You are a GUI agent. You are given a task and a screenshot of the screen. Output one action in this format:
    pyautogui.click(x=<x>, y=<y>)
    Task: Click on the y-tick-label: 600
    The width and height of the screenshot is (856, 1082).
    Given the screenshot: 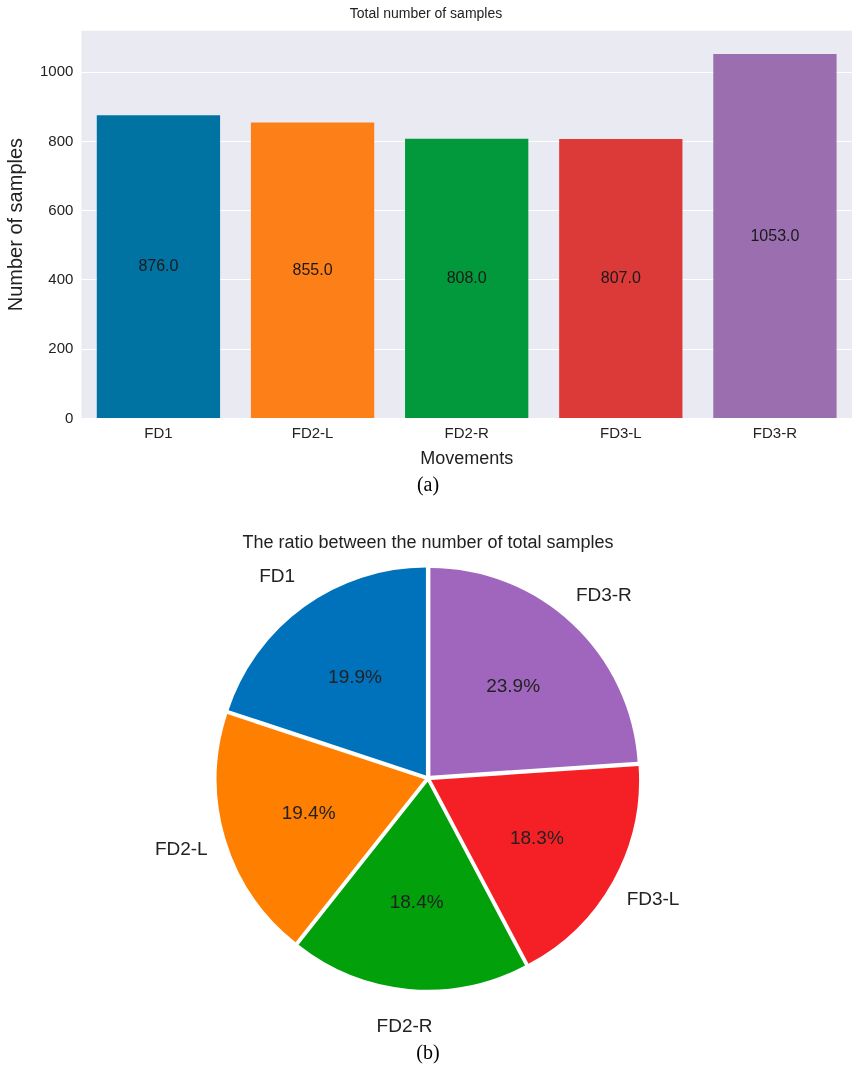 What is the action you would take?
    pyautogui.click(x=61, y=209)
    